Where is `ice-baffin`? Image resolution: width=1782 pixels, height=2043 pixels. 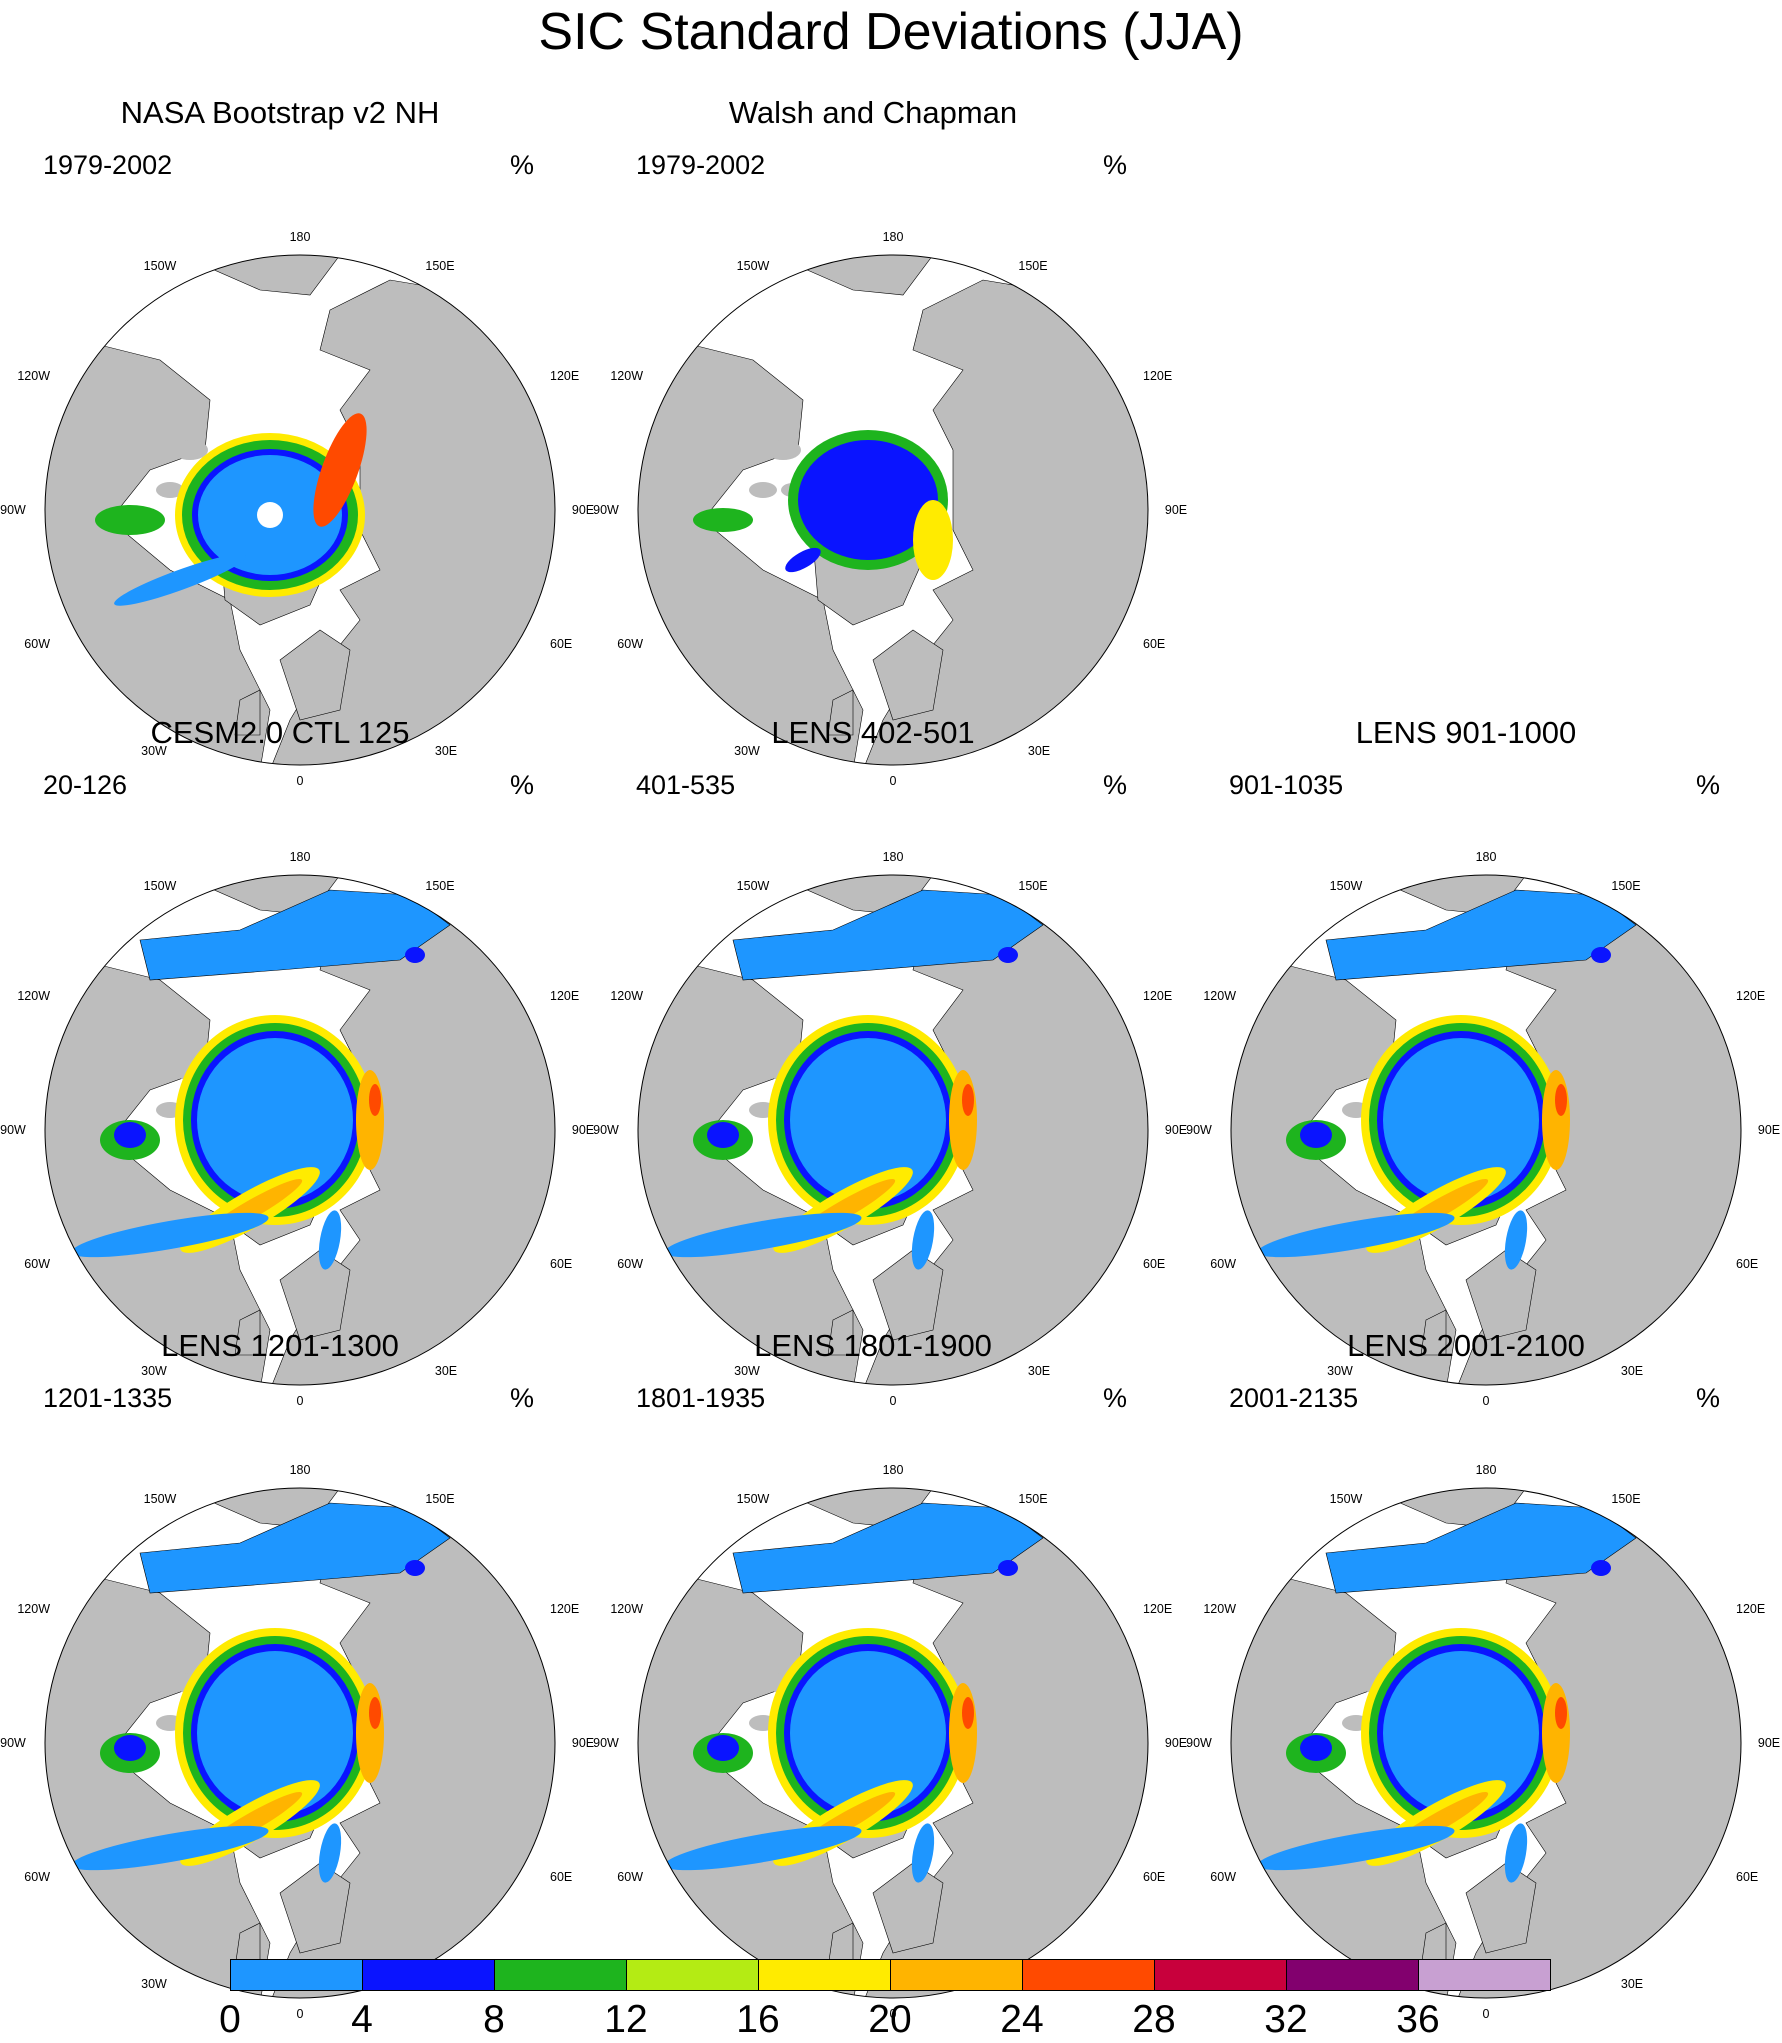
ice-baffin is located at coordinates (180, 580).